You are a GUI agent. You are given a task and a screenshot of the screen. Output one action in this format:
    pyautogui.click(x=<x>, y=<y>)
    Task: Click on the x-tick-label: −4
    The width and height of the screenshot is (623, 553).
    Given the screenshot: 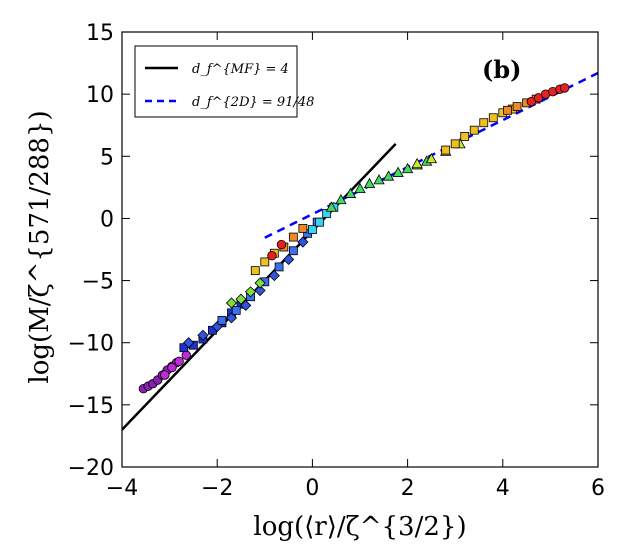 What is the action you would take?
    pyautogui.click(x=122, y=488)
    